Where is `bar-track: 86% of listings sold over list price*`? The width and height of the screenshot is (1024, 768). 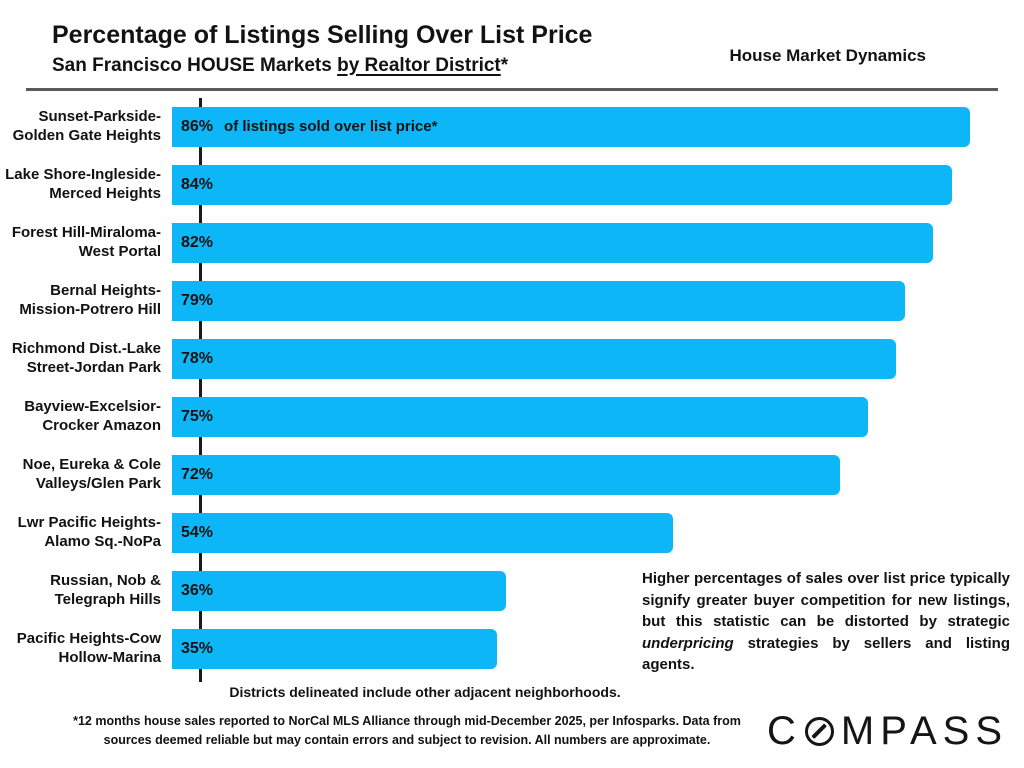
bar-track: 86% of listings sold over list price* is located at coordinates (588, 126).